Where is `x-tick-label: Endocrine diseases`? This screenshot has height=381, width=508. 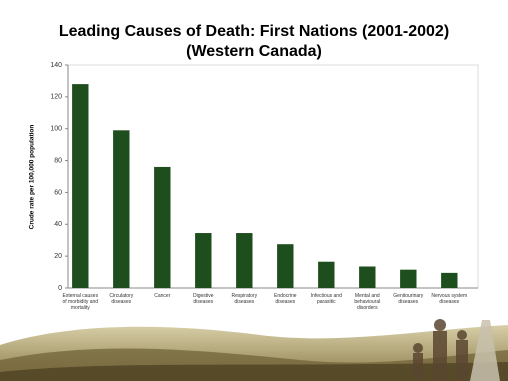 x-tick-label: Endocrine diseases is located at coordinates (285, 299).